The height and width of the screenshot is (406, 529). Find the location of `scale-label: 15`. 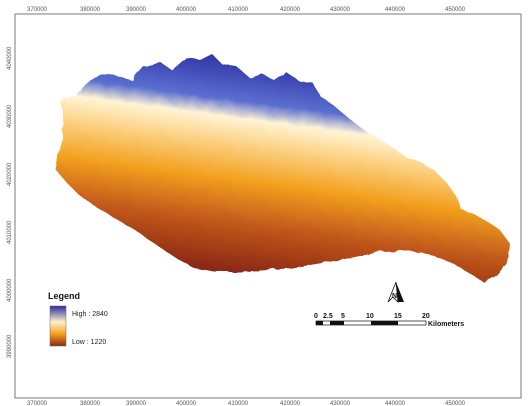

scale-label: 15 is located at coordinates (398, 316).